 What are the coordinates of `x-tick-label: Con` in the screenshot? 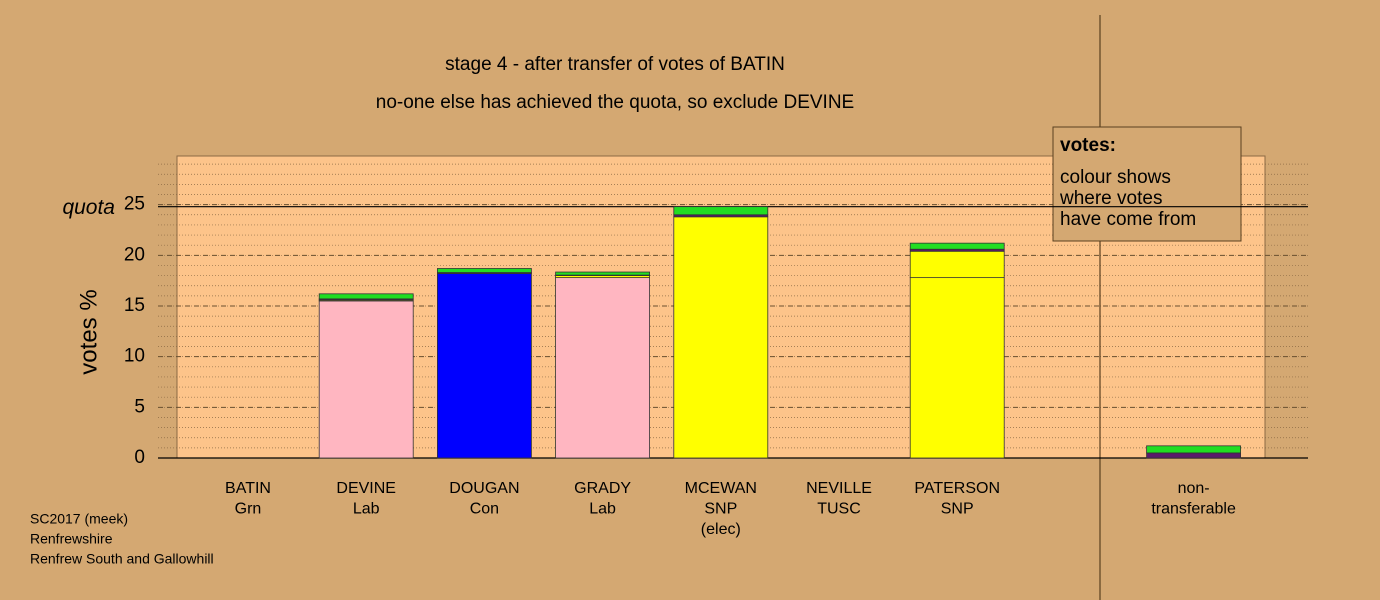 It's located at (484, 509).